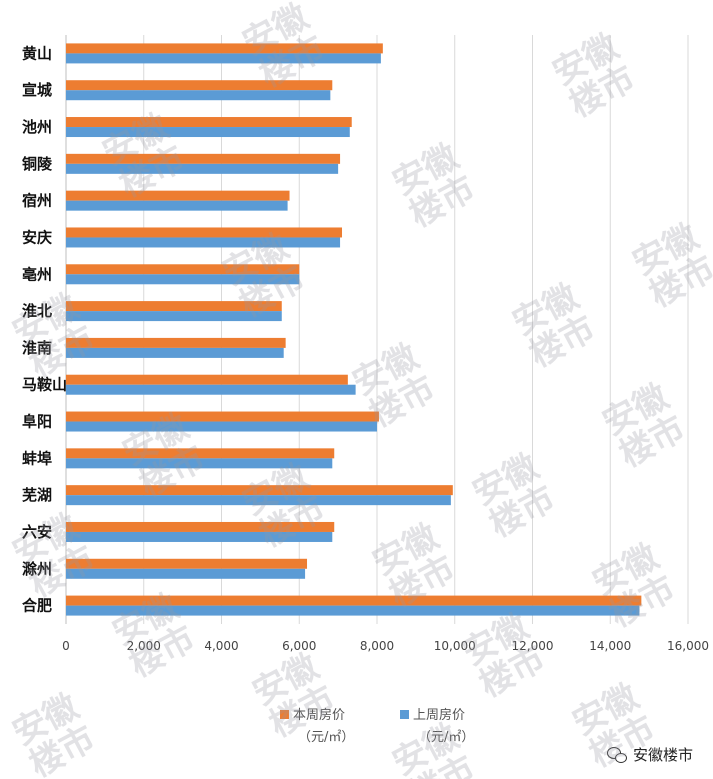 The image size is (713, 779). I want to click on x-tick-label: 10,000, so click(455, 646).